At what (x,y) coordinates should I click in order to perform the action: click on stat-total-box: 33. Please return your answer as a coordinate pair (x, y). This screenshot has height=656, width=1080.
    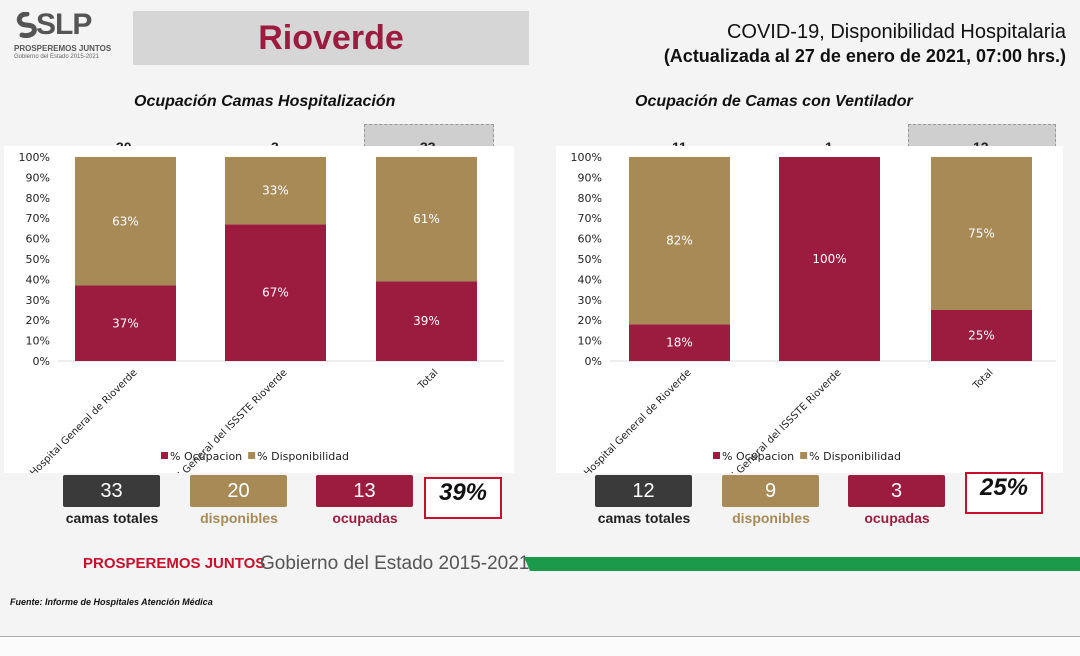
    Looking at the image, I should click on (111, 491).